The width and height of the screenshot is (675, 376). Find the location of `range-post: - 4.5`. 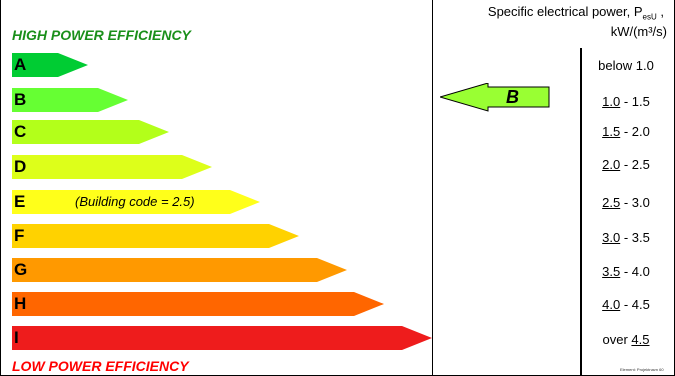

range-post: - 4.5 is located at coordinates (635, 304).